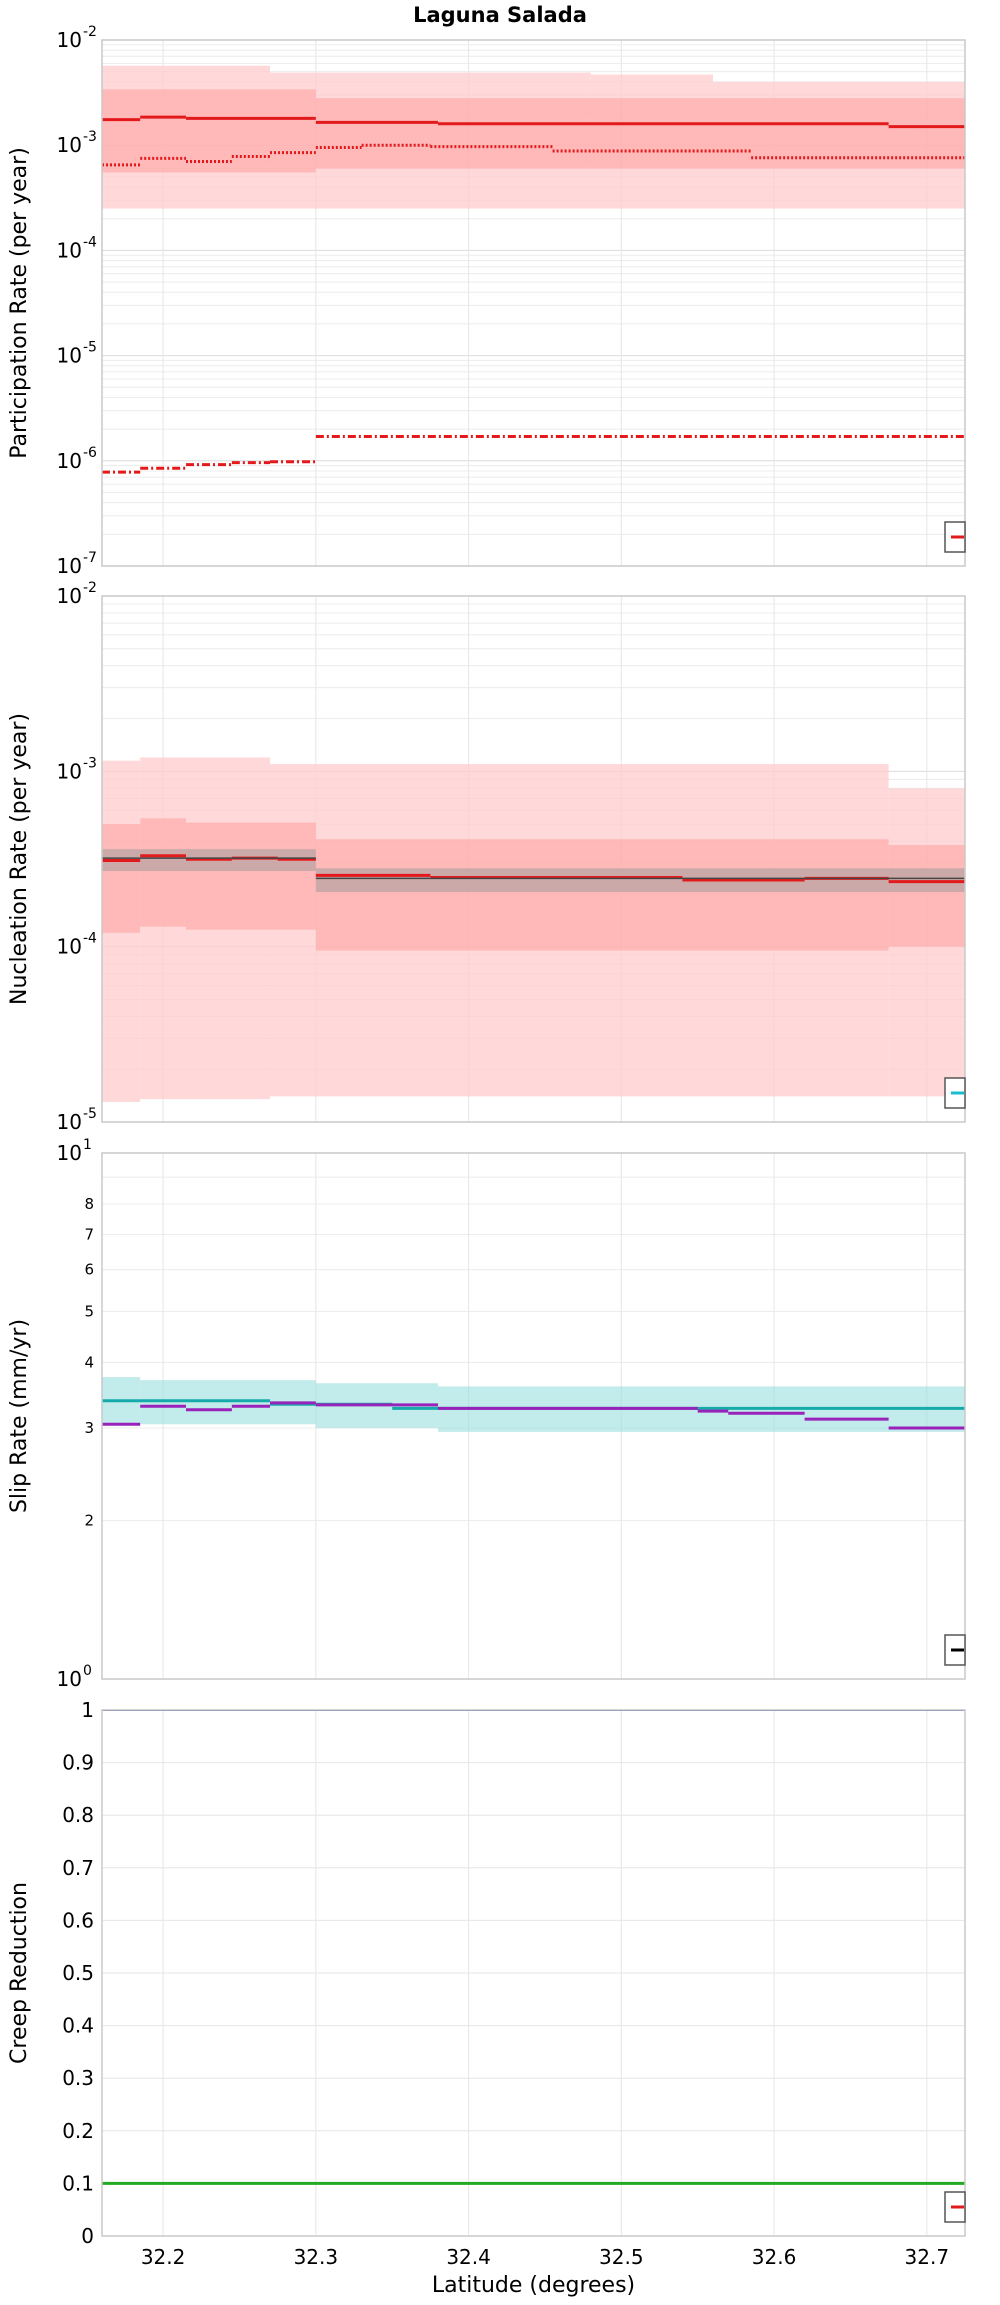 The width and height of the screenshot is (1000, 2305). What do you see at coordinates (89, 1311) in the screenshot?
I see `y-minor-tick-label: 5` at bounding box center [89, 1311].